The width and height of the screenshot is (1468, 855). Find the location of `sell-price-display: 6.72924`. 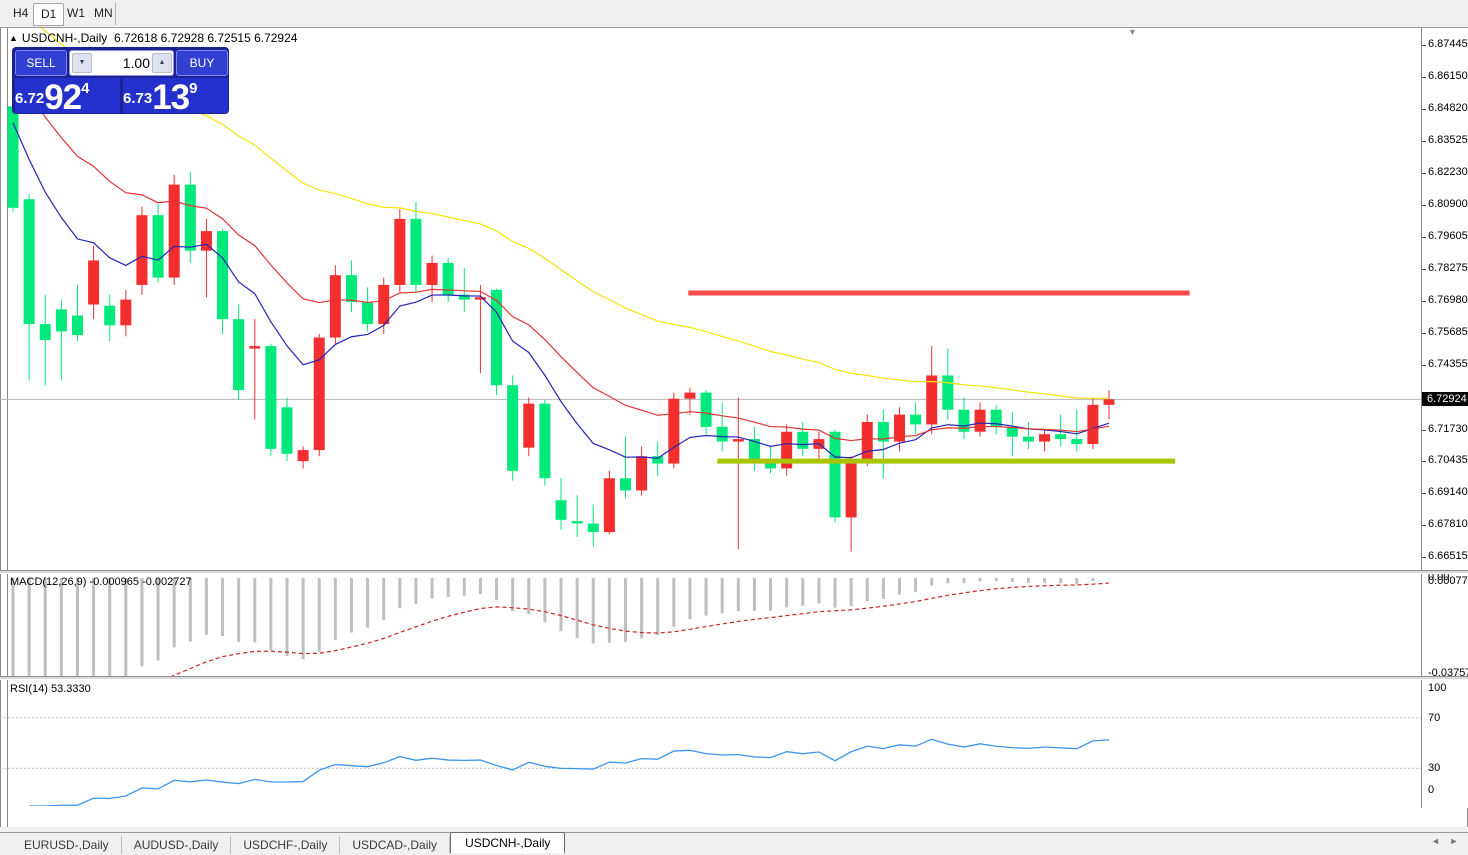

sell-price-display: 6.72924 is located at coordinates (67, 97).